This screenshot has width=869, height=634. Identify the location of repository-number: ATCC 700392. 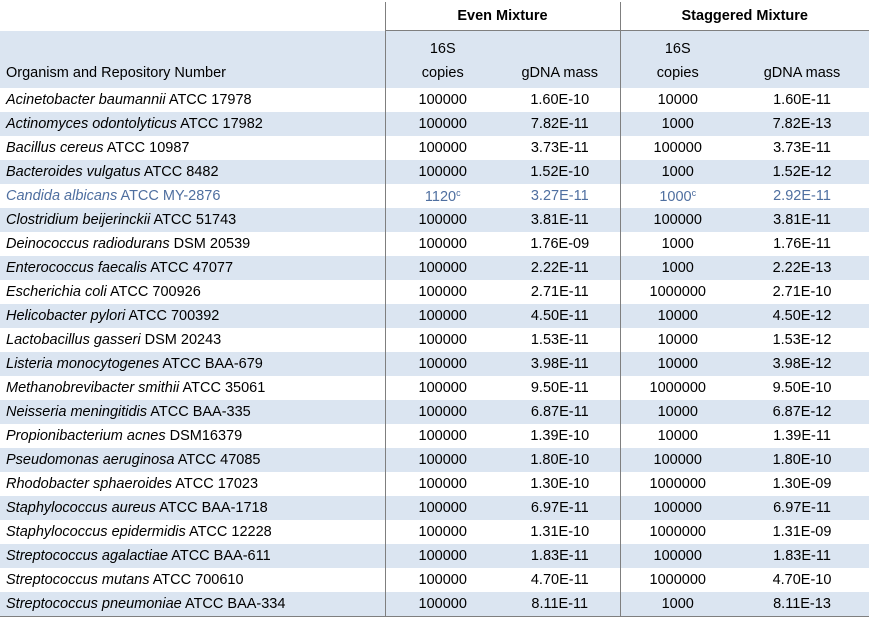
(174, 316).